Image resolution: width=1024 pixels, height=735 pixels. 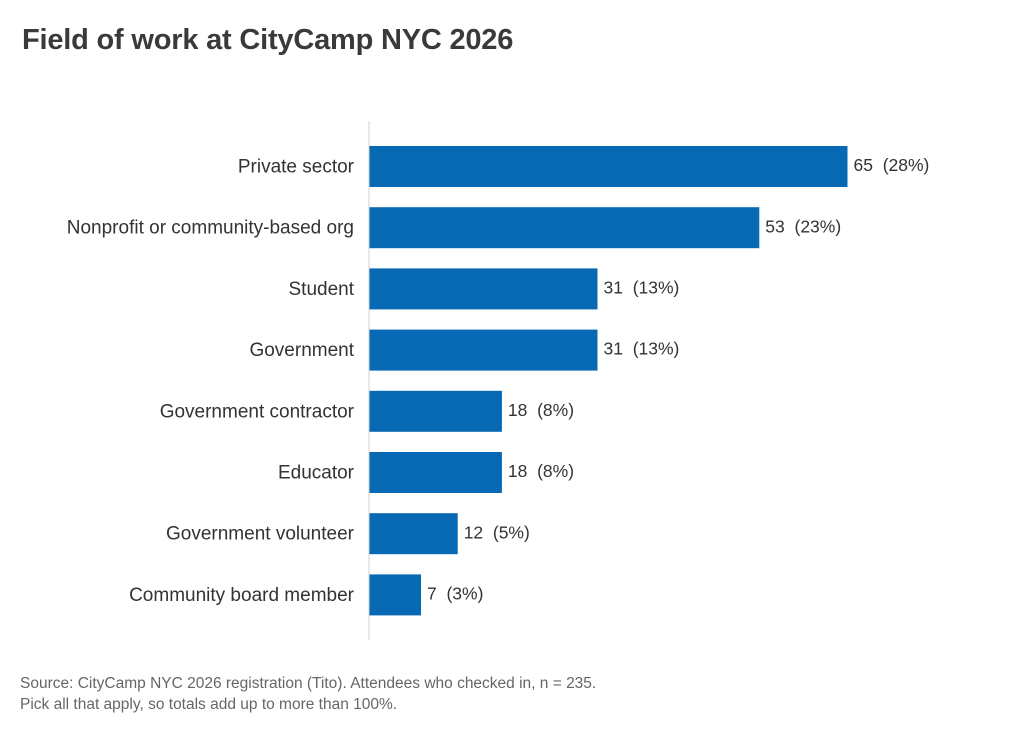 What do you see at coordinates (892, 165) in the screenshot?
I see `value-label: 65 (28%)` at bounding box center [892, 165].